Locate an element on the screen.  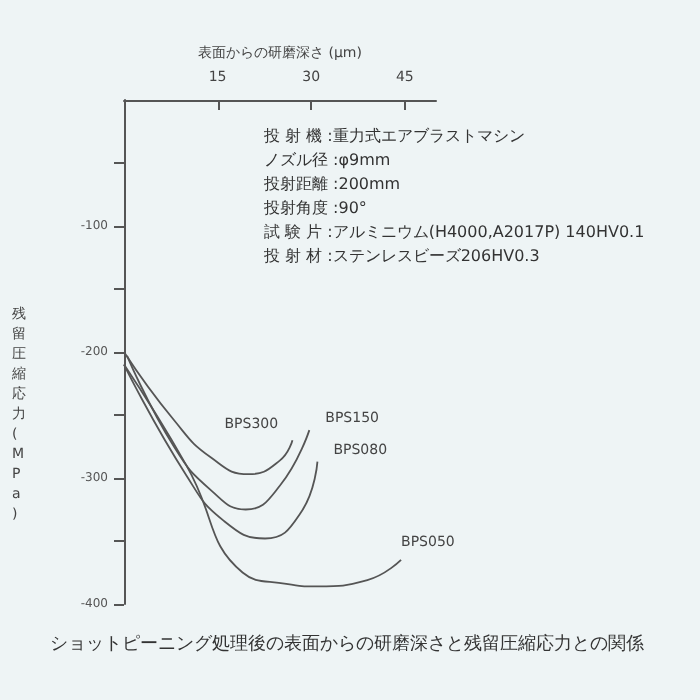
annotation: 投 射 機 :重力式エアブラストマシン is located at coordinates (393, 136).